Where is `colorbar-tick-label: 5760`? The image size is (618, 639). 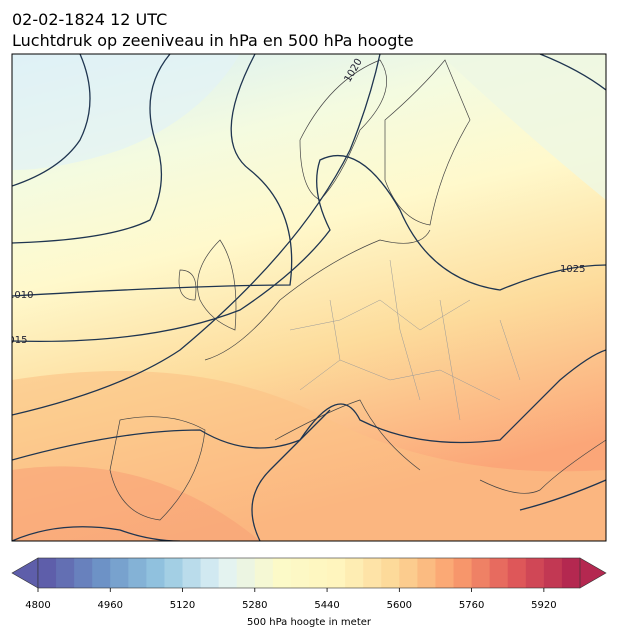
colorbar-tick-label: 5760 is located at coordinates (471, 605).